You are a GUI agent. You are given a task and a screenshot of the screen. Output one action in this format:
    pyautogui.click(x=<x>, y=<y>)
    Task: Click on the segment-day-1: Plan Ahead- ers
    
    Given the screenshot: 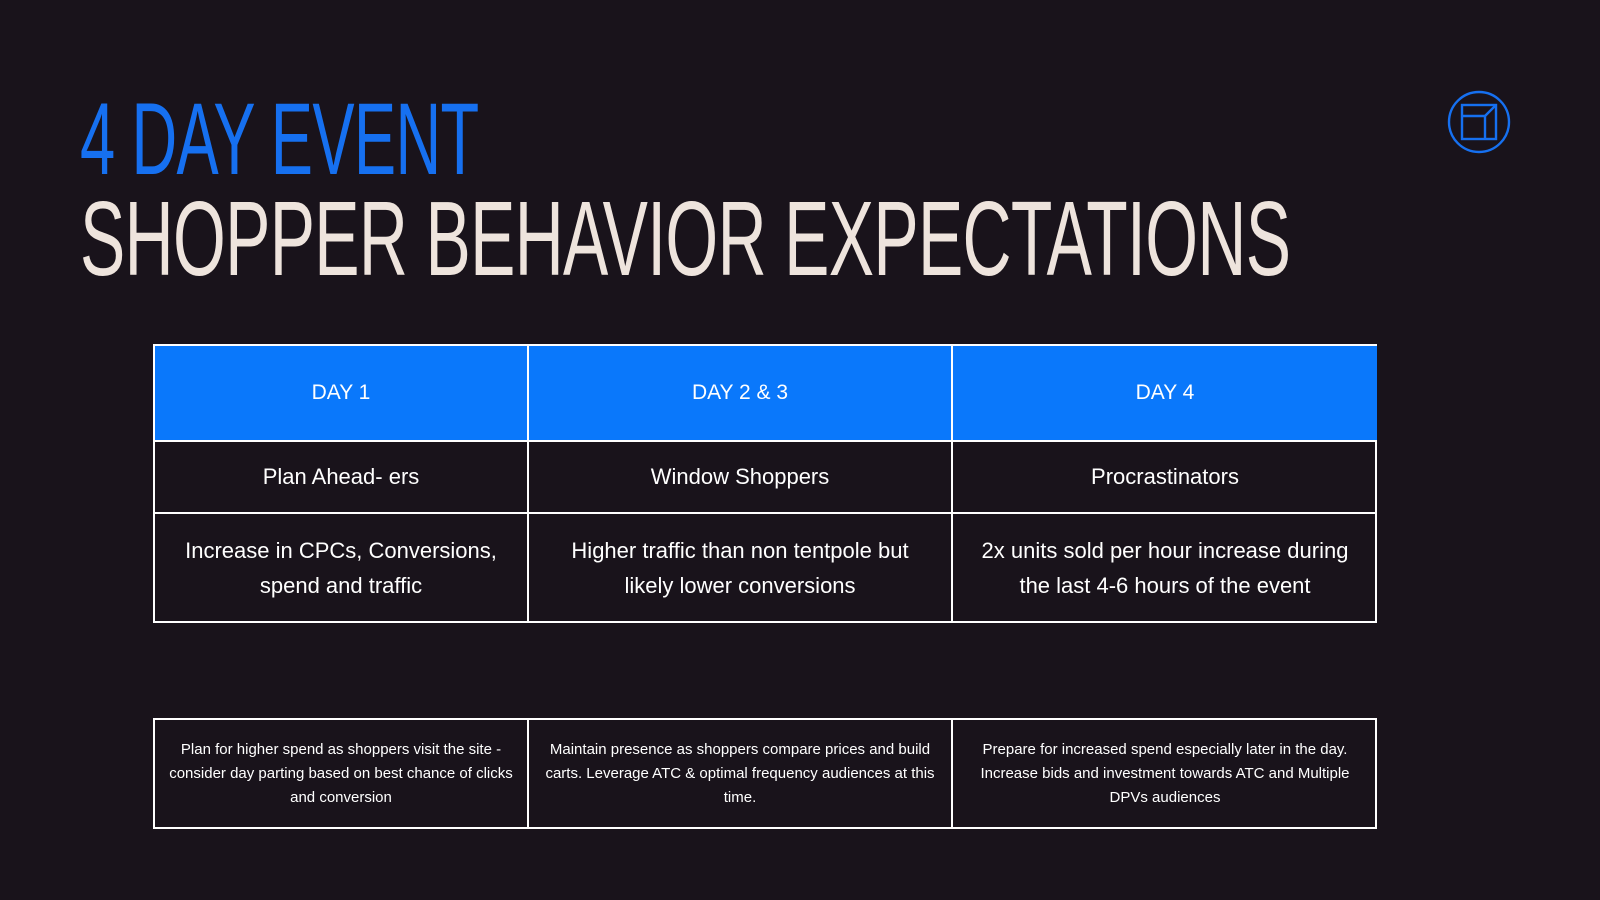 What is the action you would take?
    pyautogui.click(x=342, y=478)
    